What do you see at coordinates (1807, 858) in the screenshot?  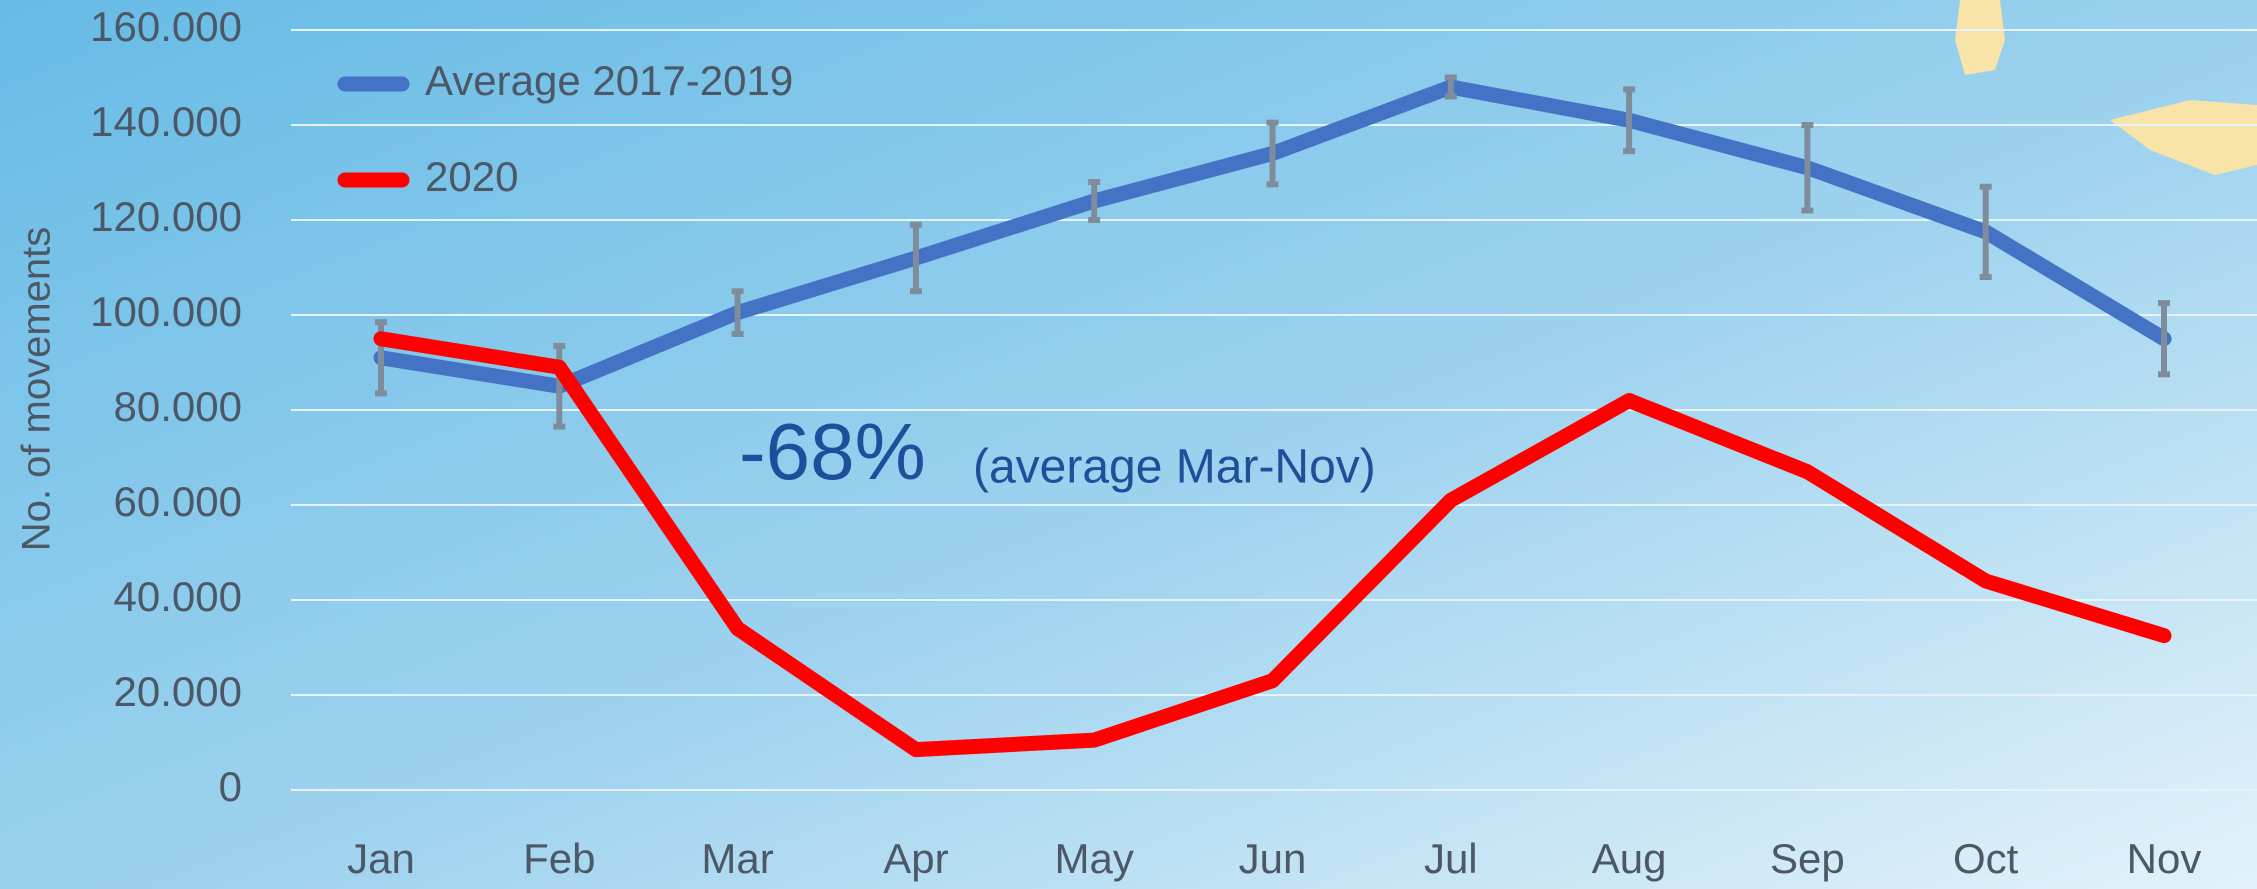 I see `x-tick-label: Sep` at bounding box center [1807, 858].